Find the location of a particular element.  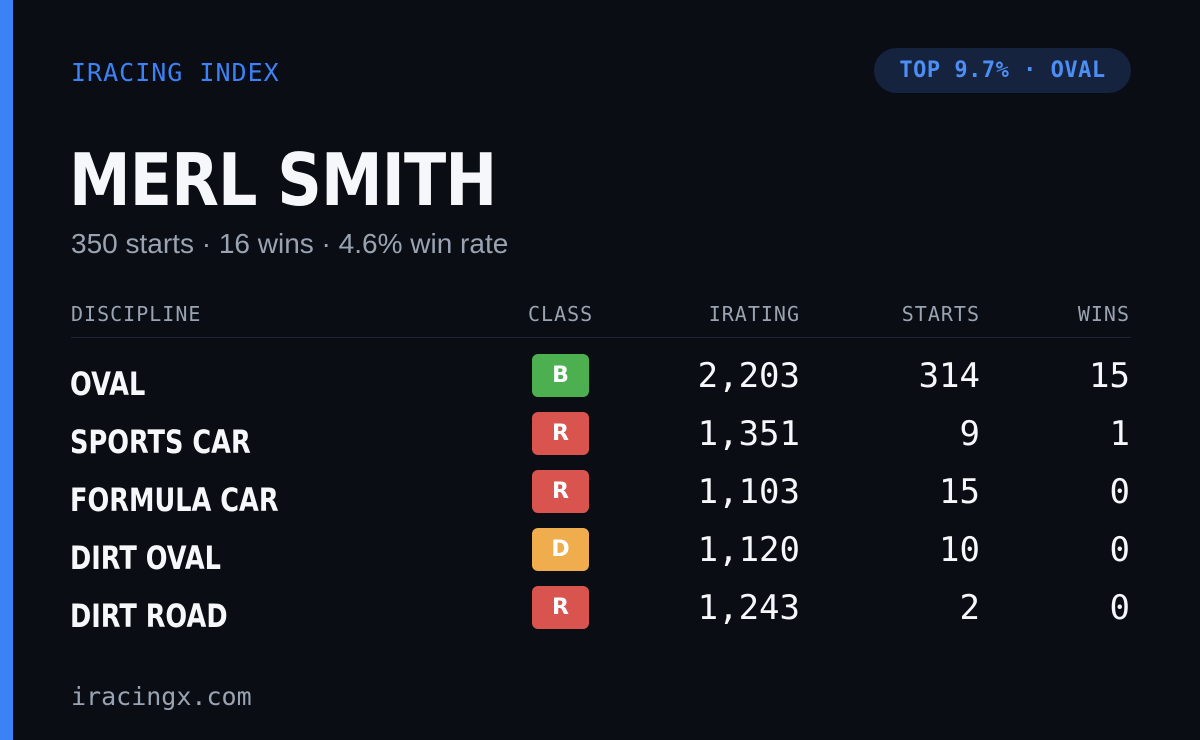

irating-value: 1,351 is located at coordinates (748, 434).